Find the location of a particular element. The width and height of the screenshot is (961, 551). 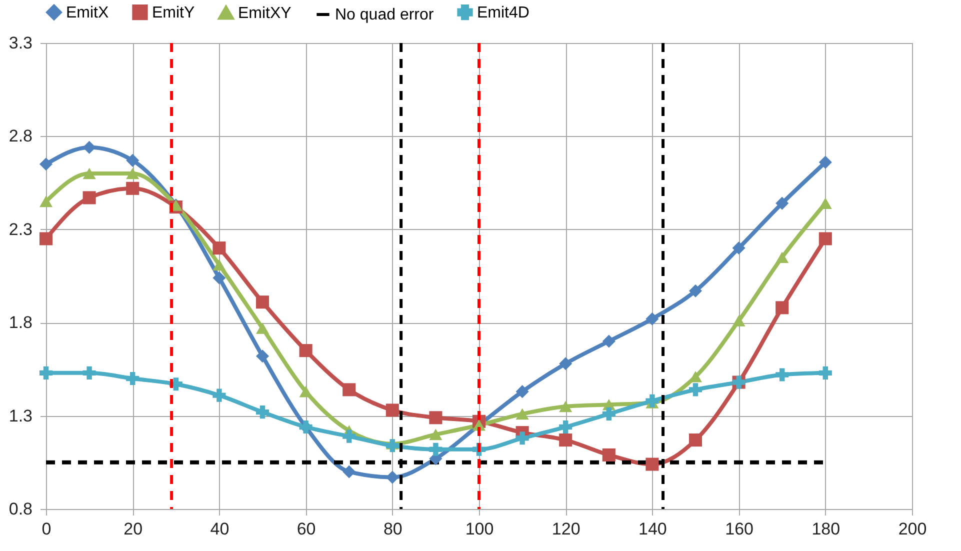

x-tick-label: 100 is located at coordinates (479, 529).